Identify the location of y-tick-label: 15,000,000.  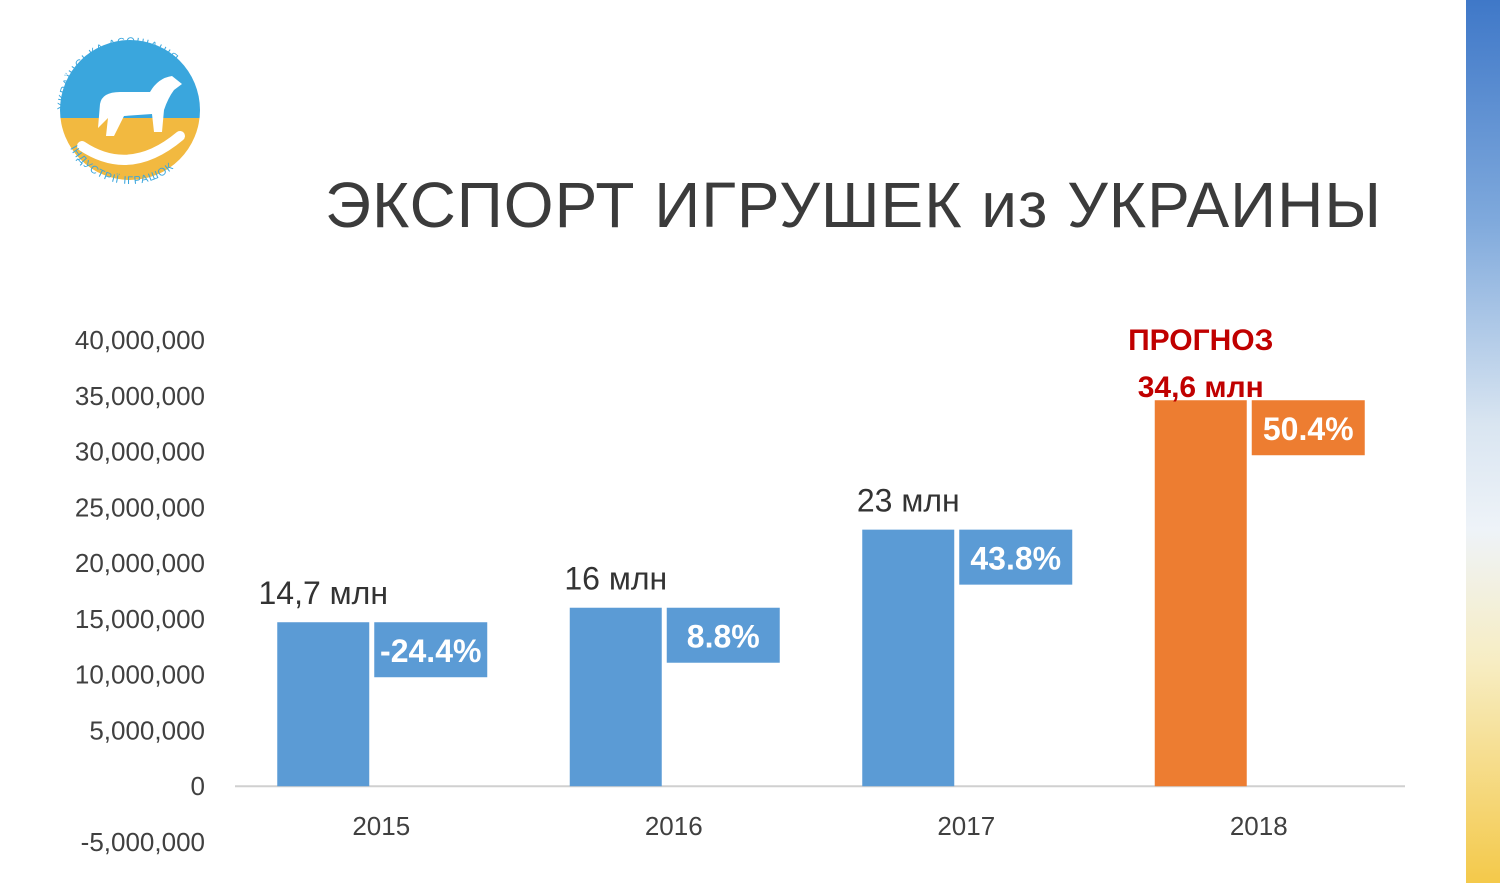
(140, 619).